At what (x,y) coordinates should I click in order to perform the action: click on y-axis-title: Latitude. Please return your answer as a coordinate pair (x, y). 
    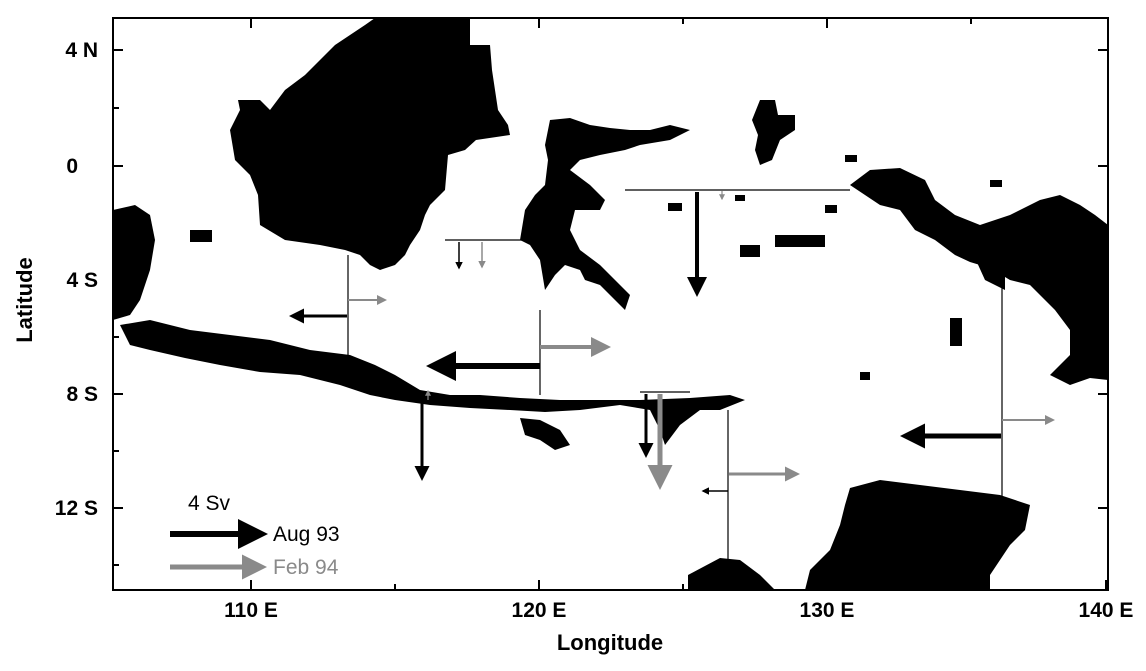
    Looking at the image, I should click on (24, 300).